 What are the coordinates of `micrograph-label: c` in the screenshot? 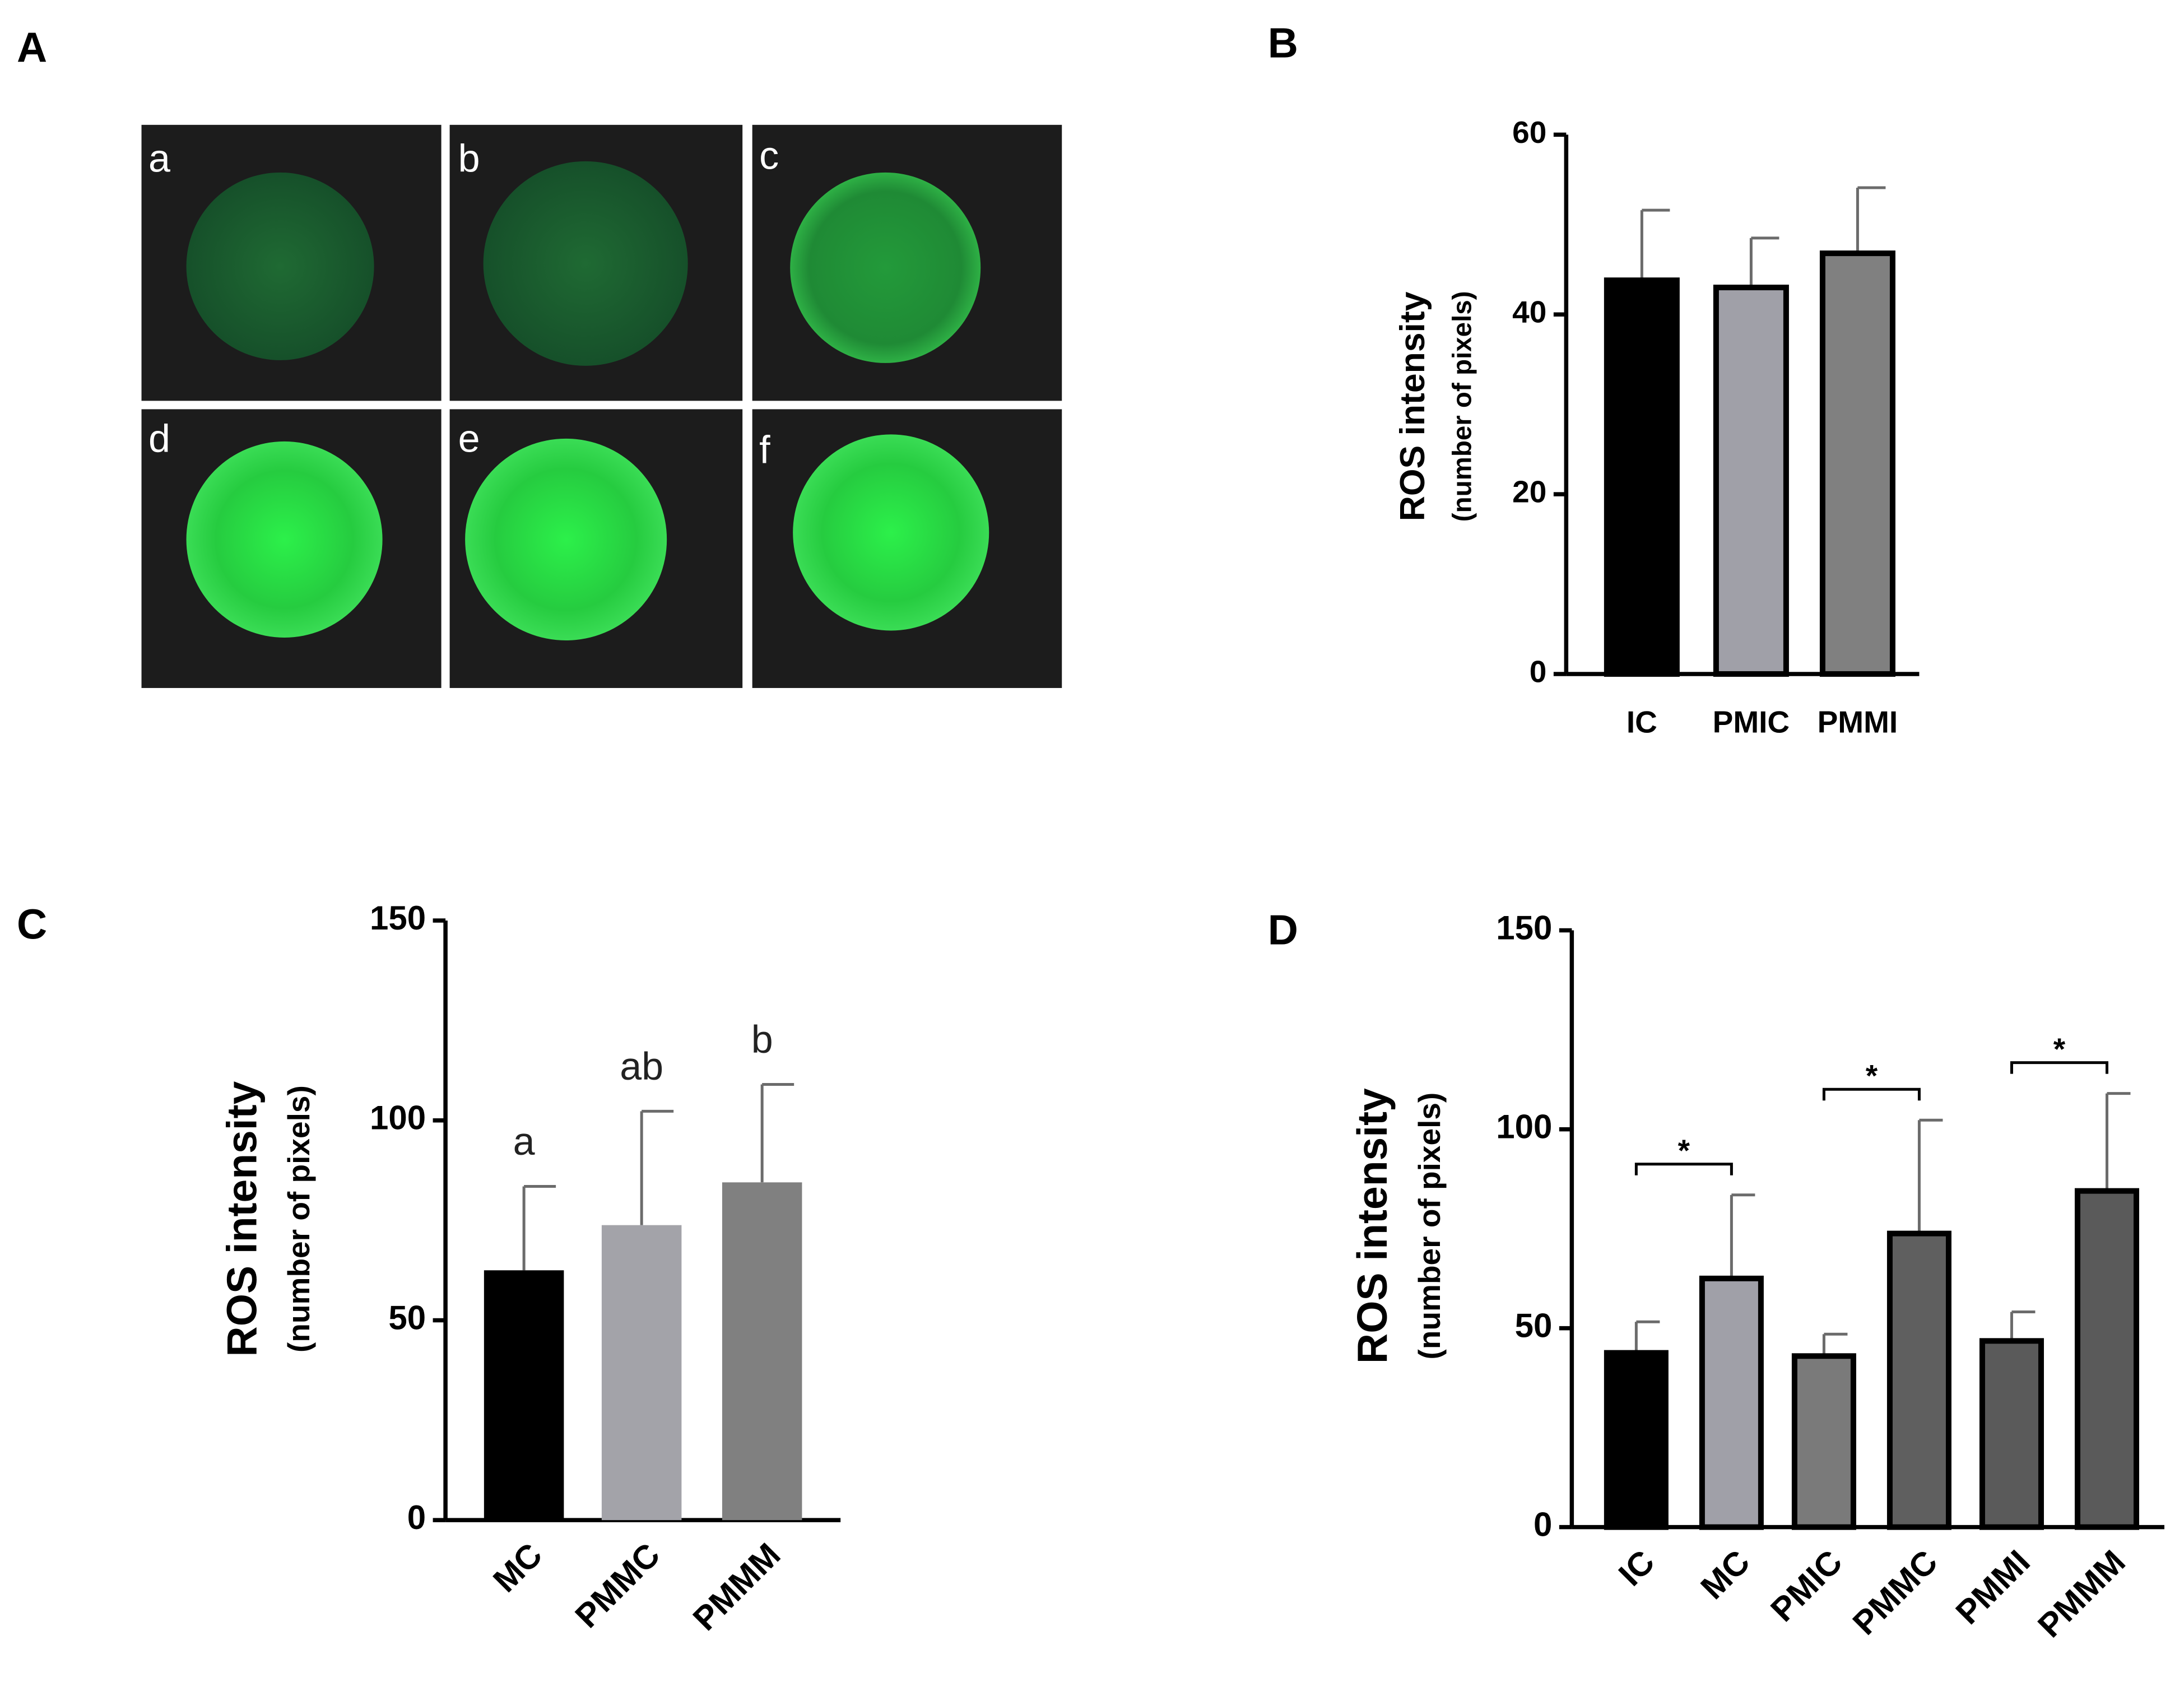 It's located at (769, 155).